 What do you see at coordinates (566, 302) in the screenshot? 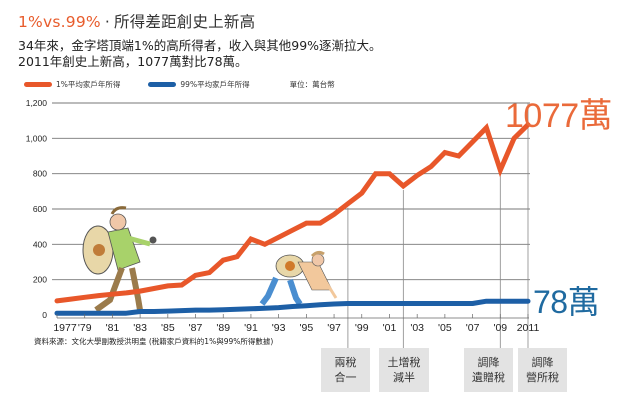
I see `end-label-bottom99: 78萬` at bounding box center [566, 302].